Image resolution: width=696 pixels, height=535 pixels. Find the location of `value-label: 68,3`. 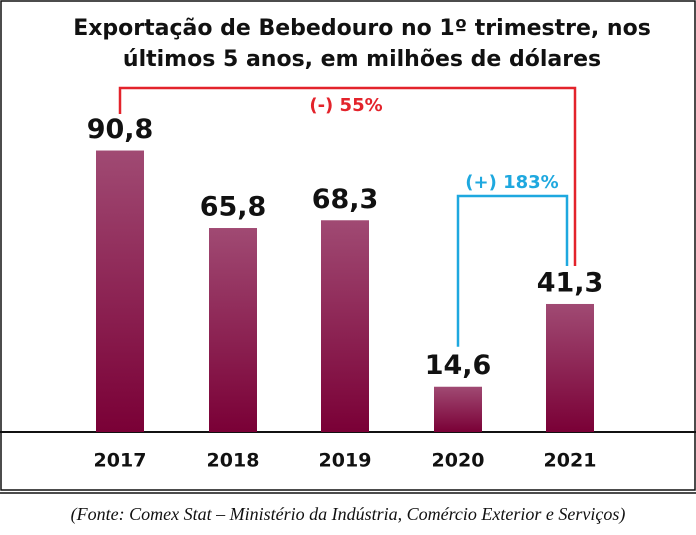

value-label: 68,3 is located at coordinates (345, 199).